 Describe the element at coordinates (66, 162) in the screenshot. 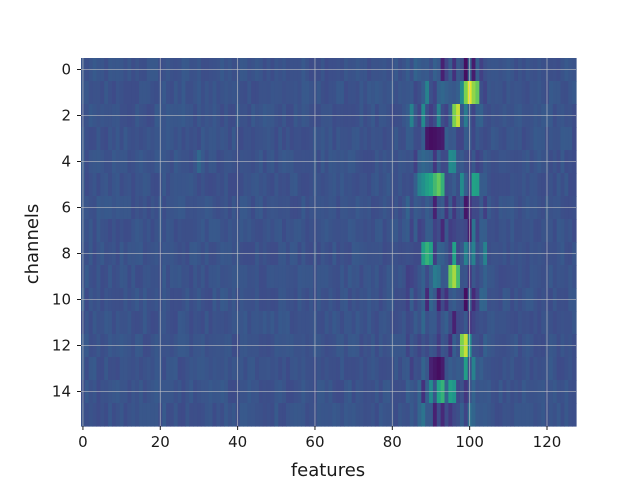

I see `y-tick-label: 4` at that location.